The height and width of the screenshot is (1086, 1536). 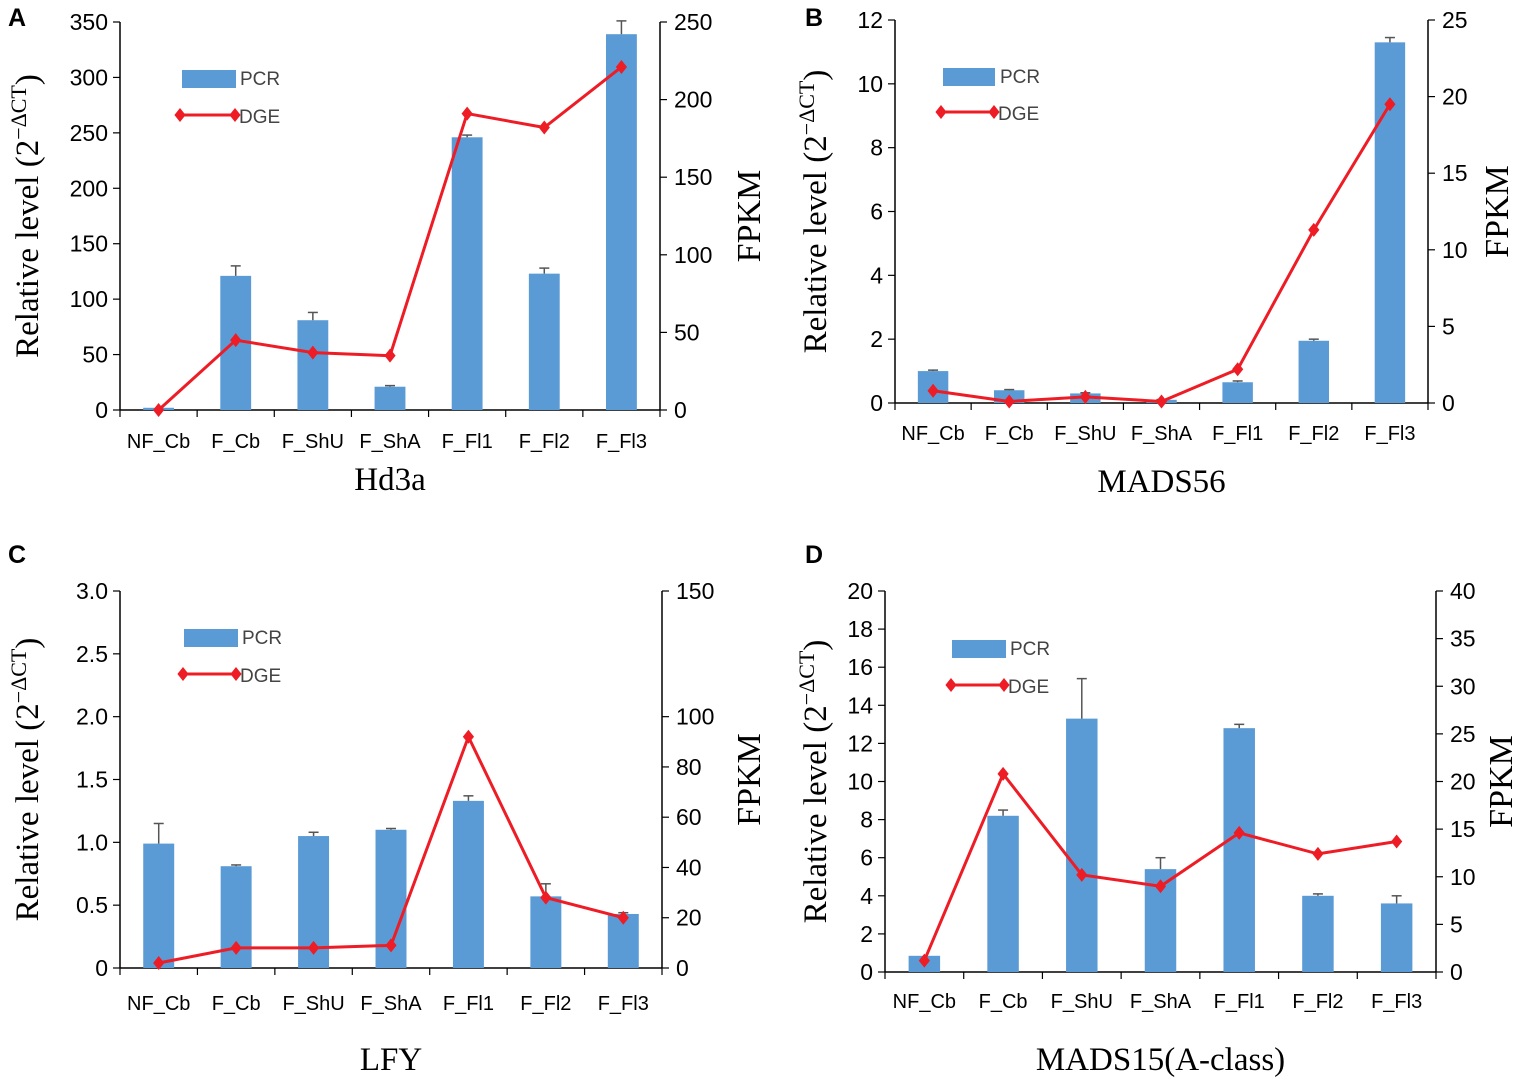 I want to click on chart-title: MADS56, so click(x=1161, y=482).